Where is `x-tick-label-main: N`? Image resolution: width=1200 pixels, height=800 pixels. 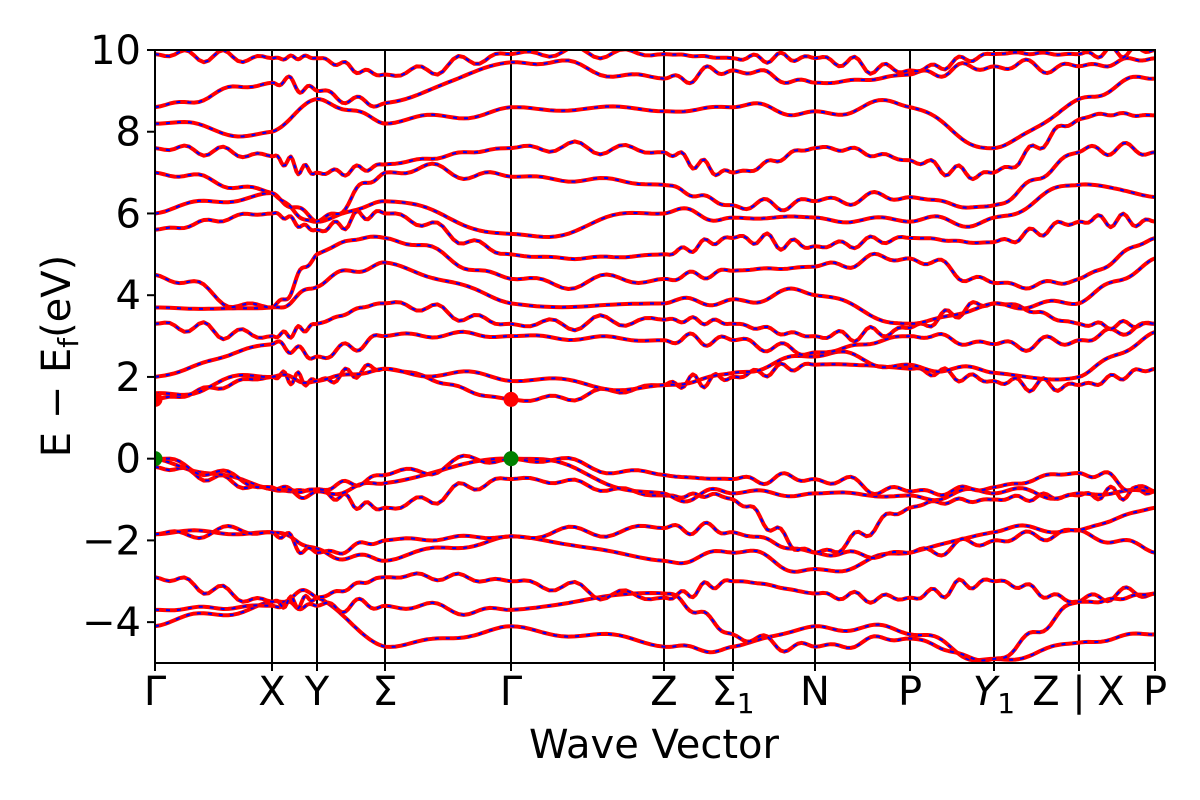 x-tick-label-main: N is located at coordinates (815, 692).